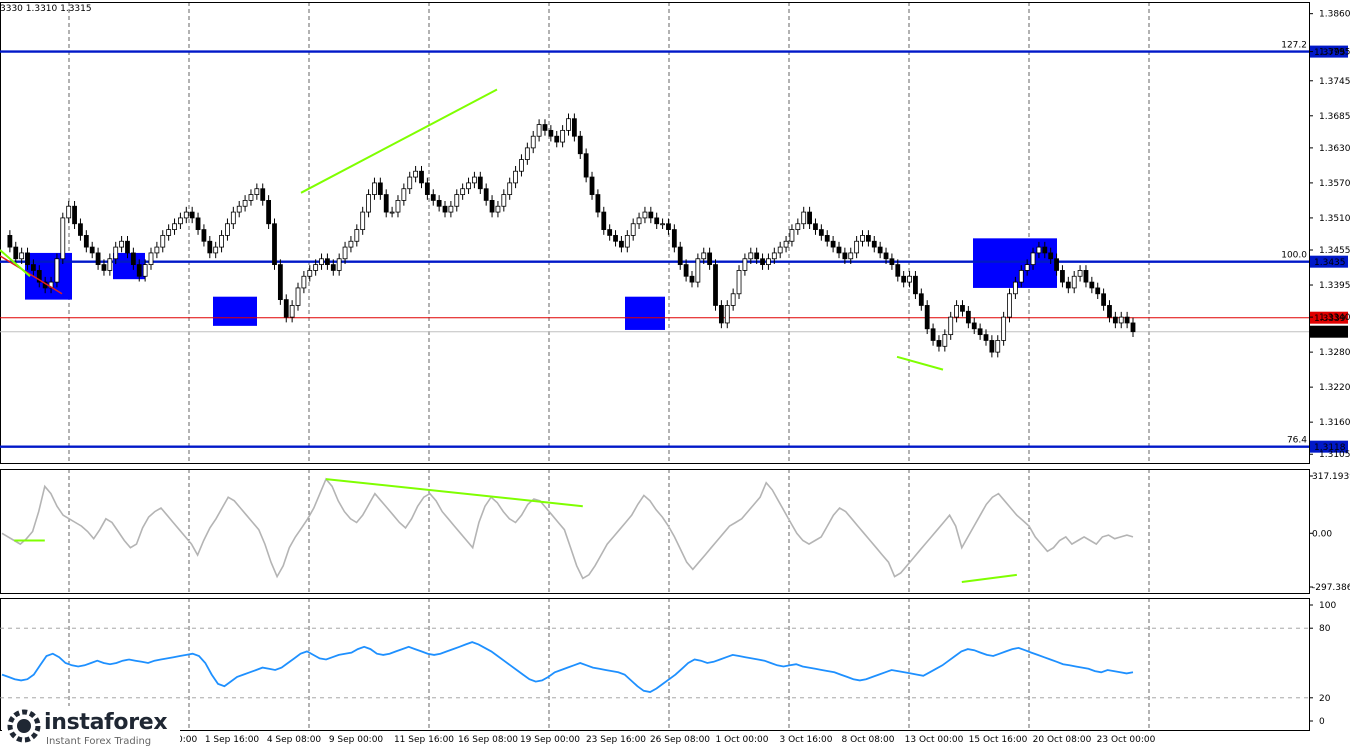 Image resolution: width=1350 pixels, height=750 pixels. I want to click on cci-axis-label: -297.386, so click(1331, 588).